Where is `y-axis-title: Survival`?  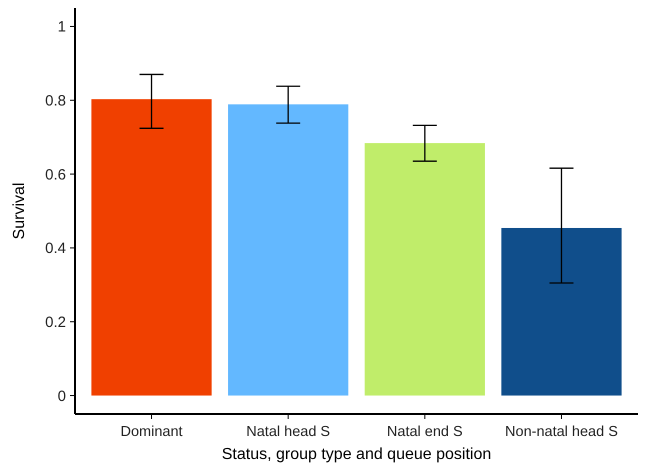 y-axis-title: Survival is located at coordinates (19, 211).